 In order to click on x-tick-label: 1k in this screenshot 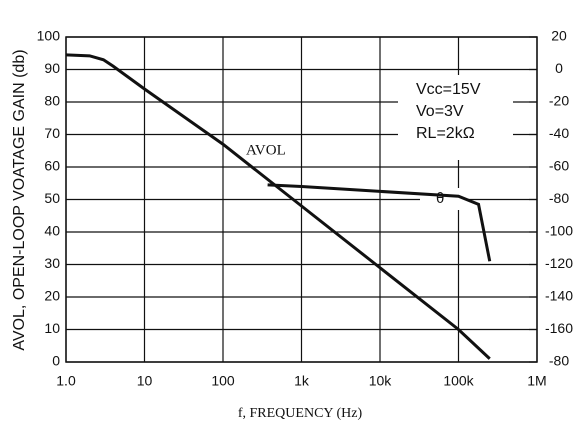, I will do `click(302, 381)`.